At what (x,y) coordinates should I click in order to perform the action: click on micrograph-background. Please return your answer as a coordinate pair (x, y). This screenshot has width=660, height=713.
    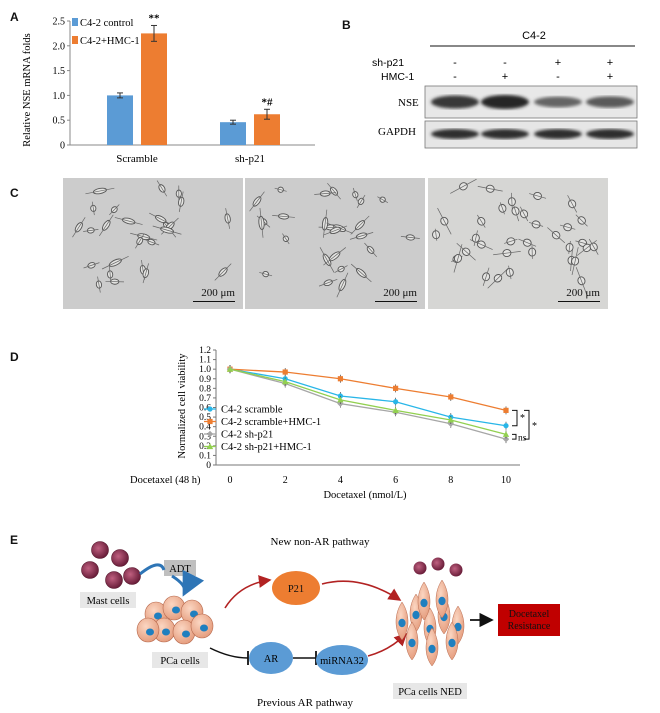
    Looking at the image, I should click on (518, 243).